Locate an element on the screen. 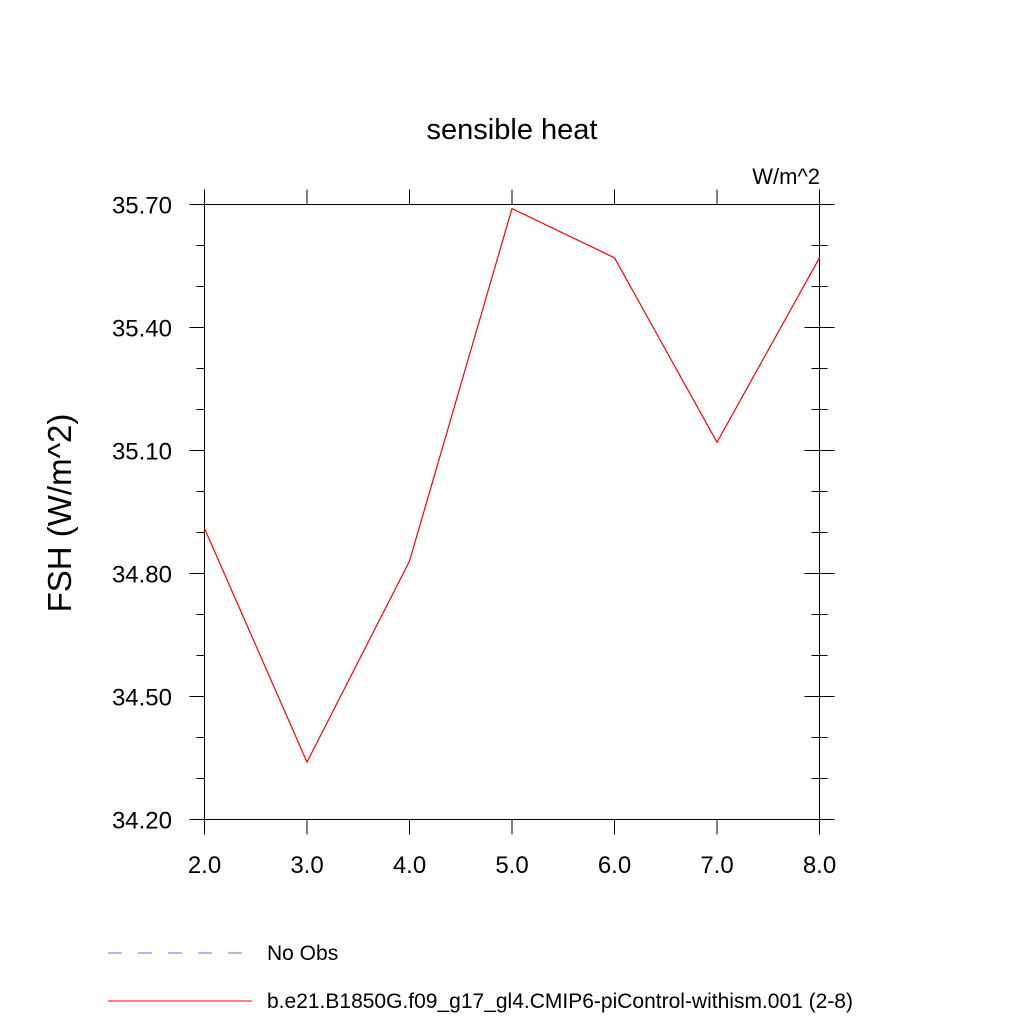 The image size is (1024, 1024). x-tick-label: 8.0 is located at coordinates (819, 865).